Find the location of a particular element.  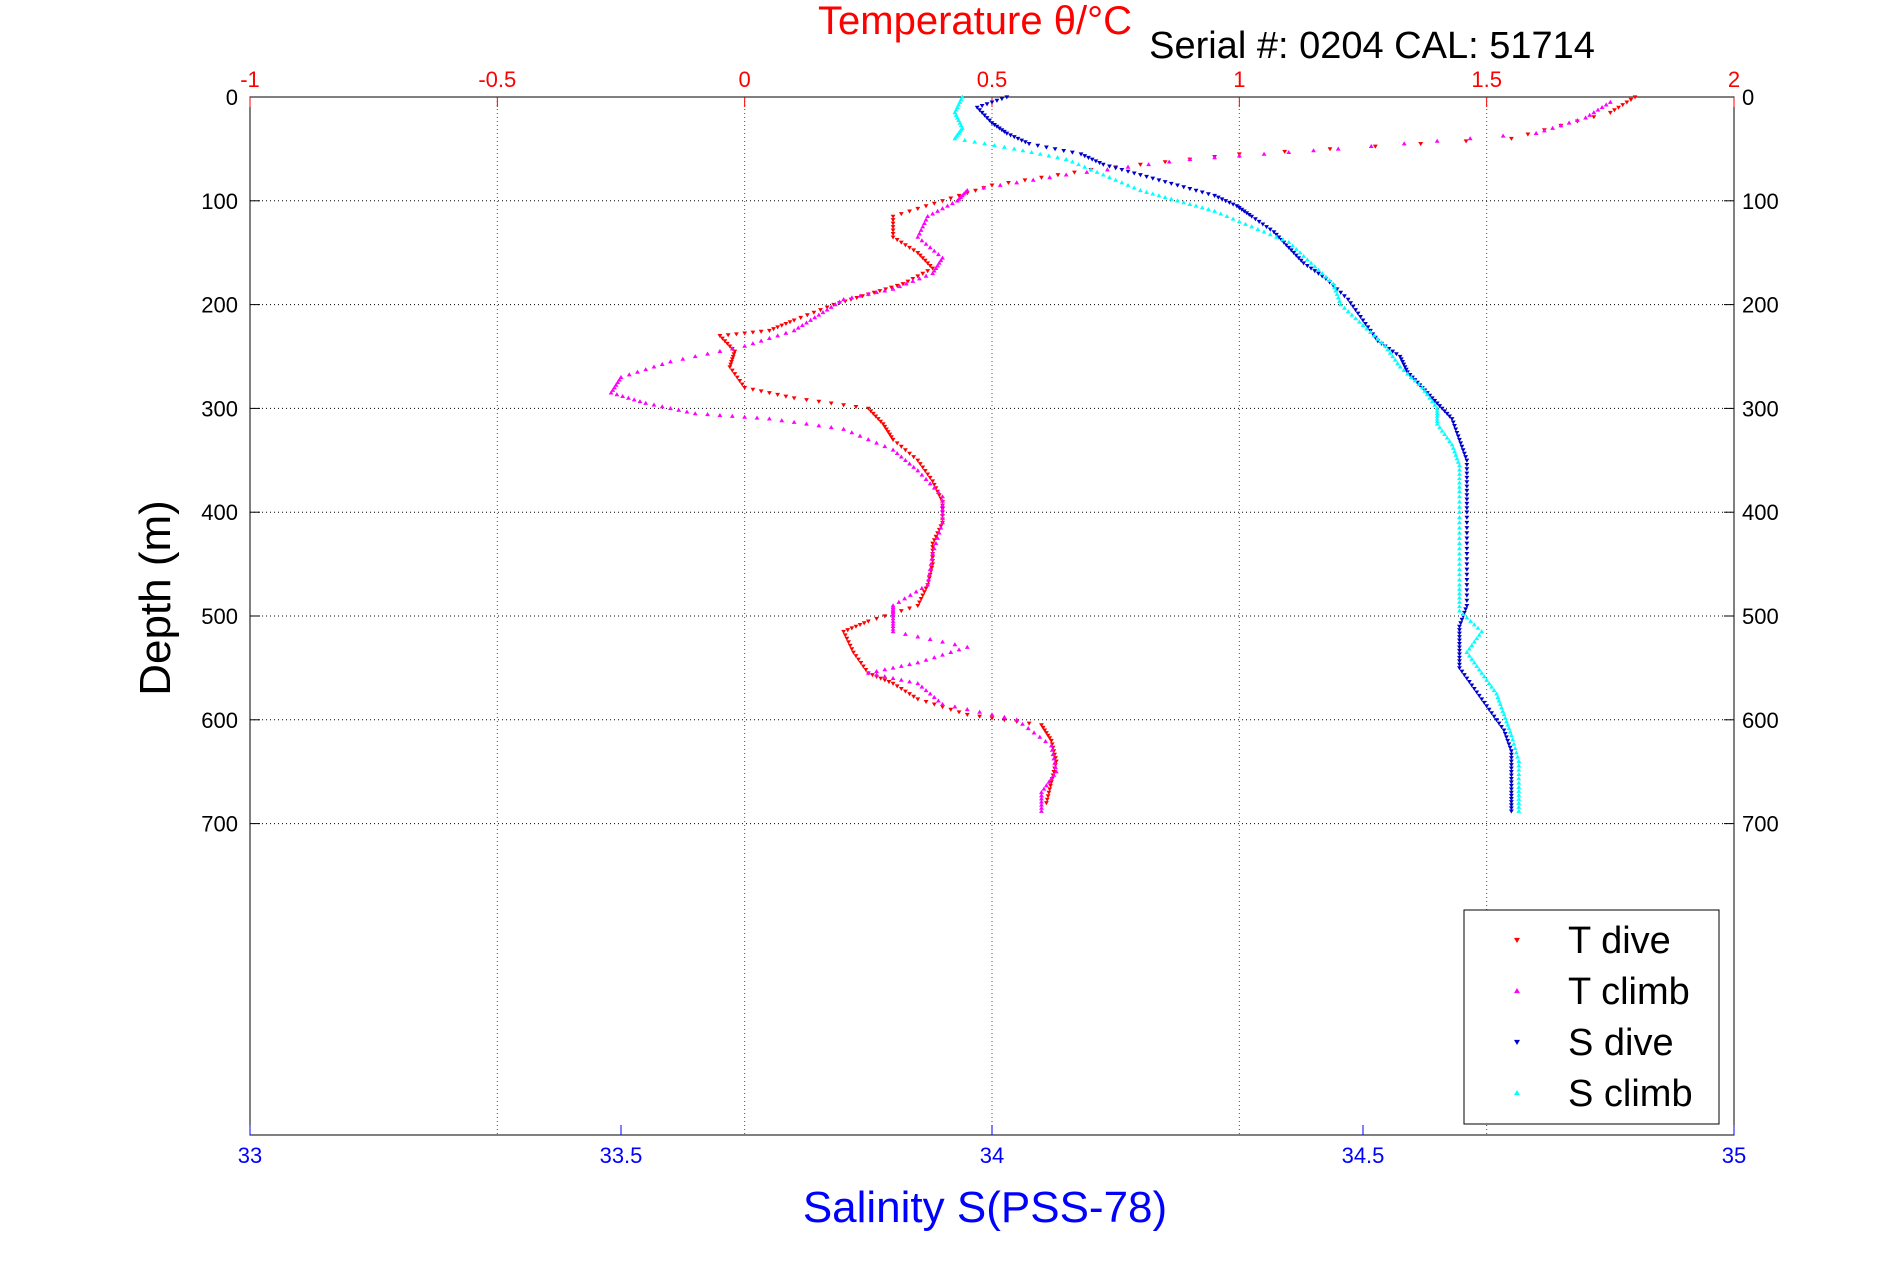

temperature-tick-label: 1.5 is located at coordinates (1486, 79).